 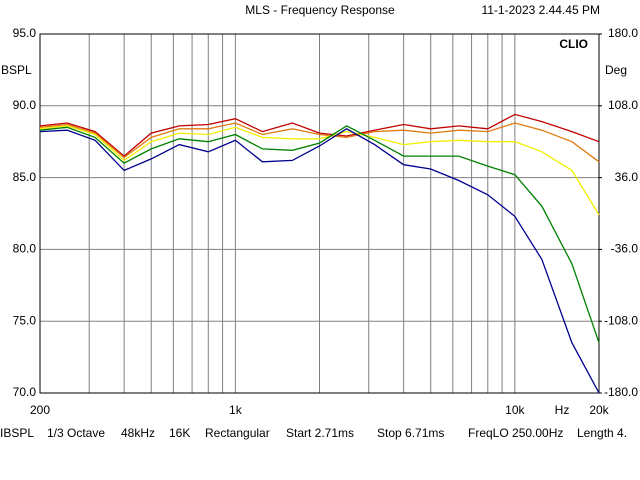 What do you see at coordinates (236, 410) in the screenshot?
I see `x-tick-label: 1k` at bounding box center [236, 410].